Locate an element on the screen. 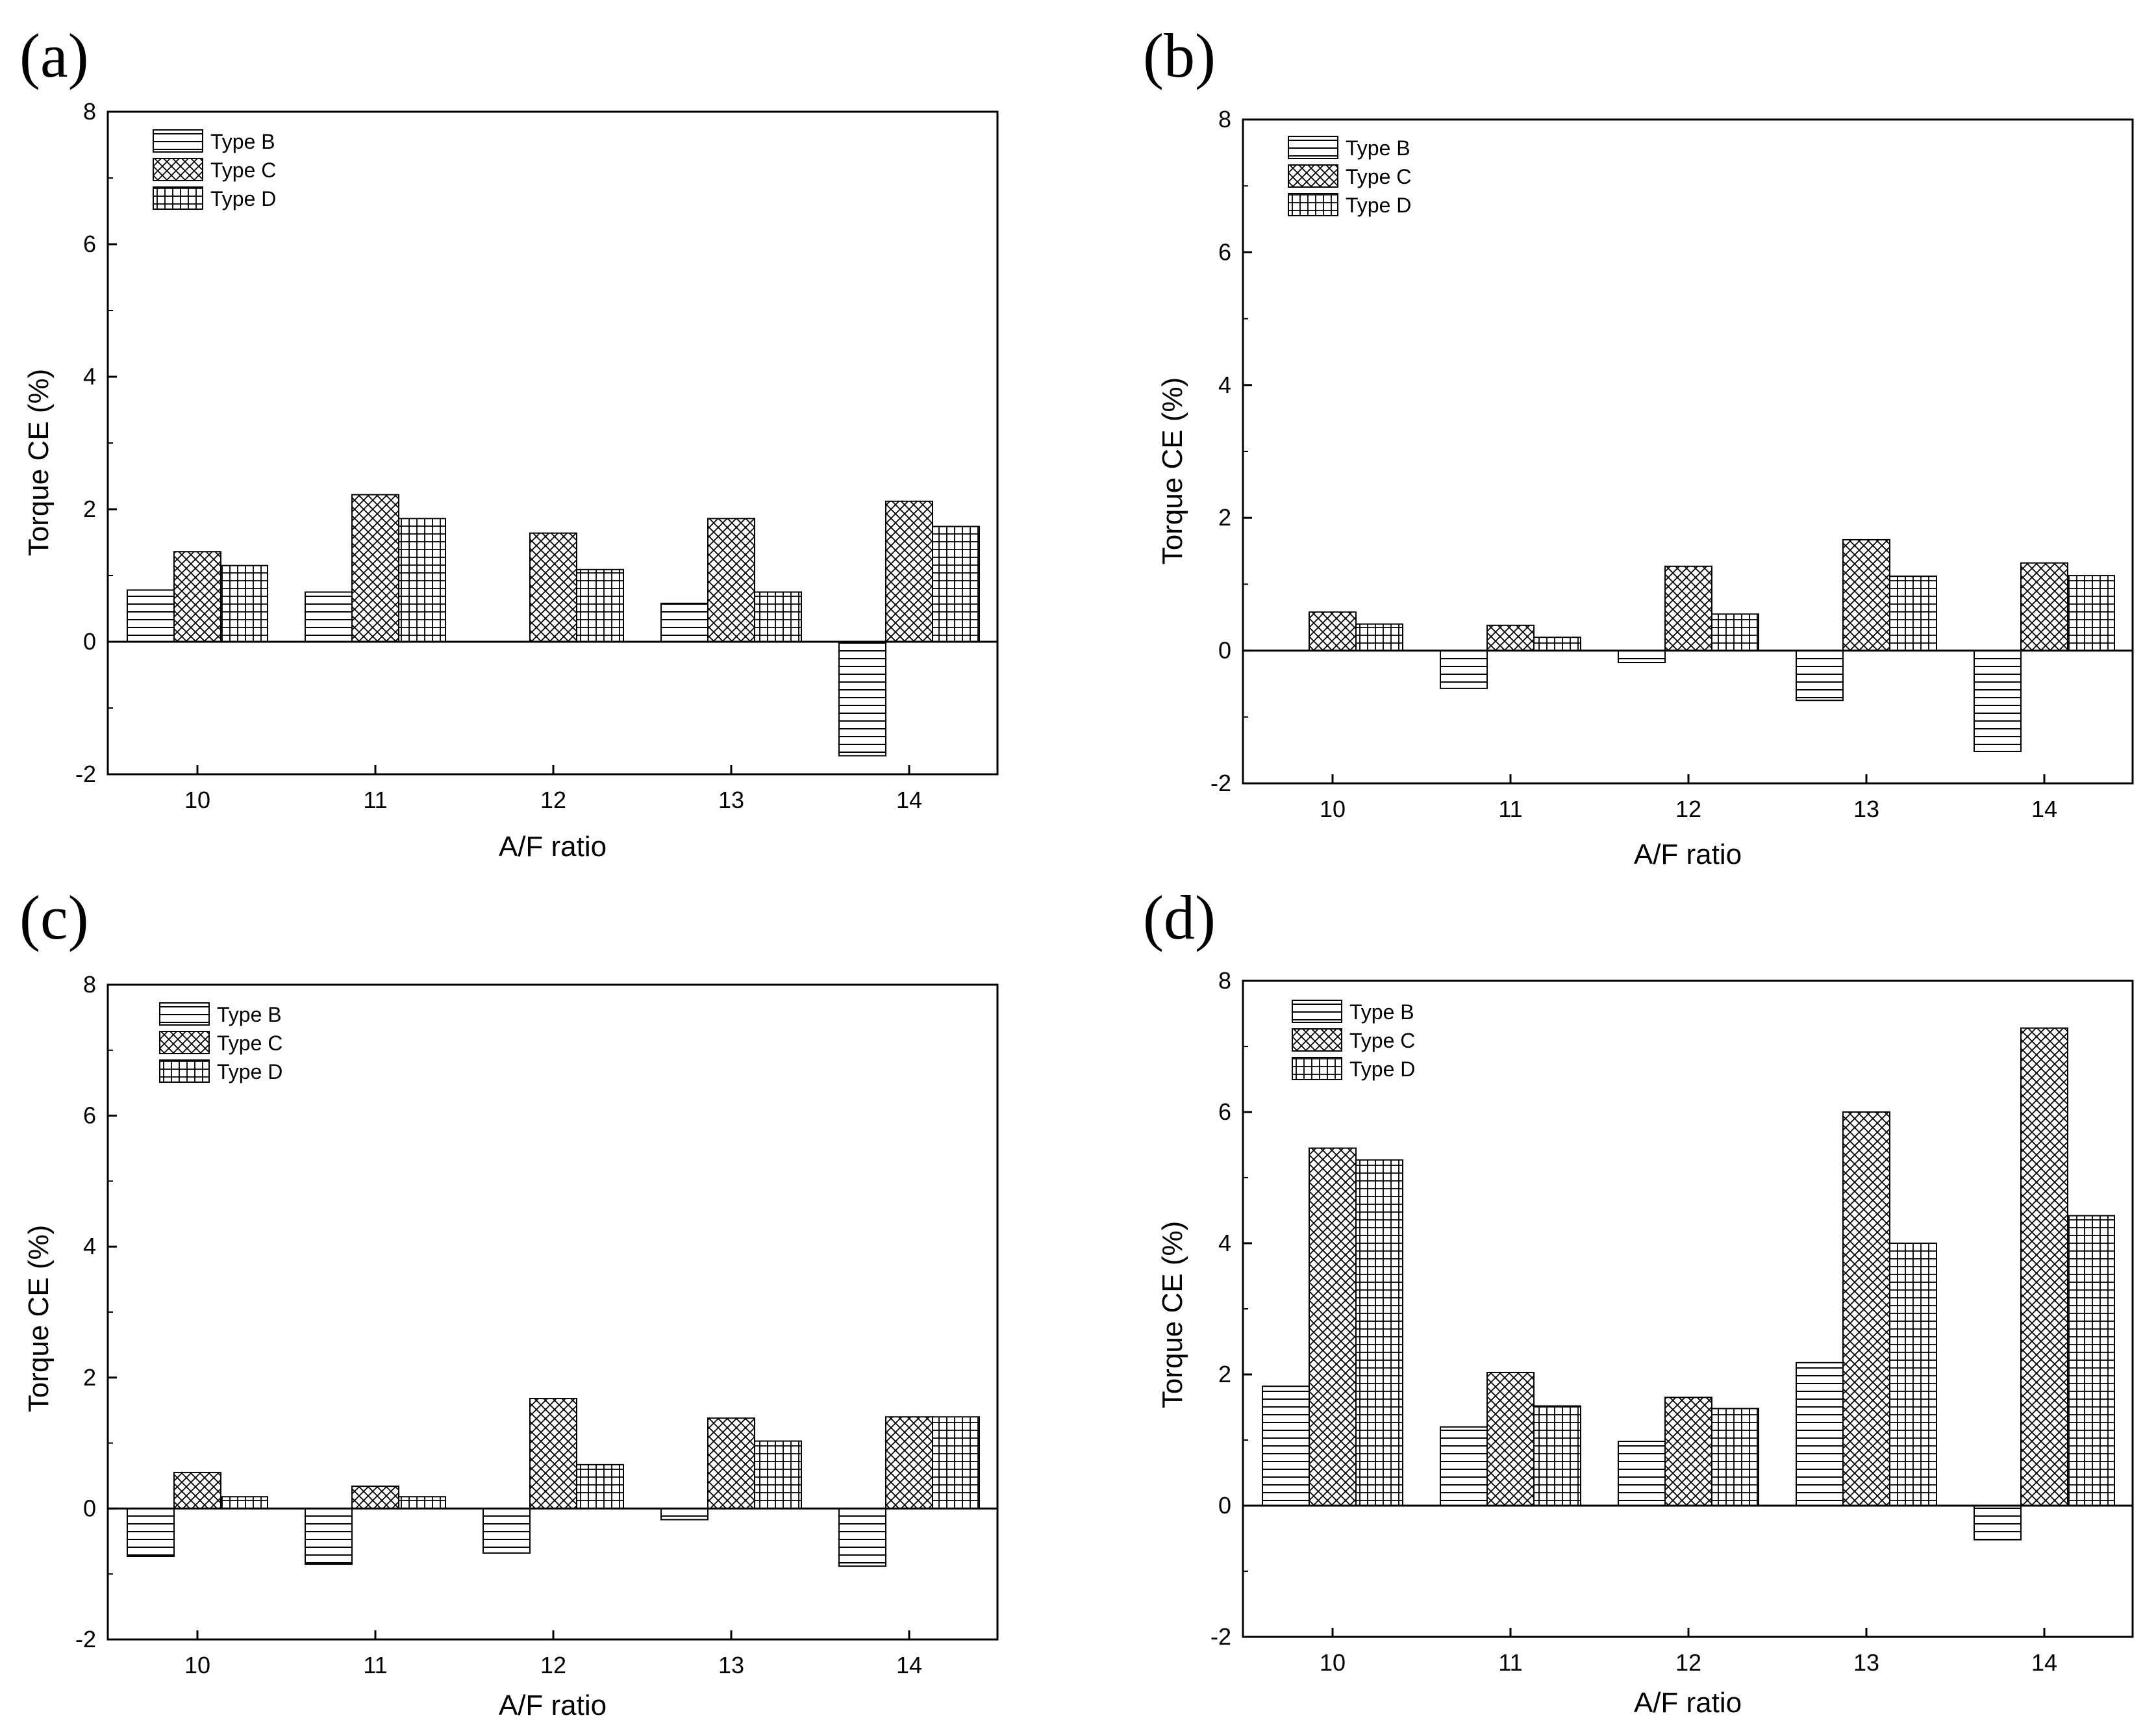  panel-label: (b) is located at coordinates (1179, 55).